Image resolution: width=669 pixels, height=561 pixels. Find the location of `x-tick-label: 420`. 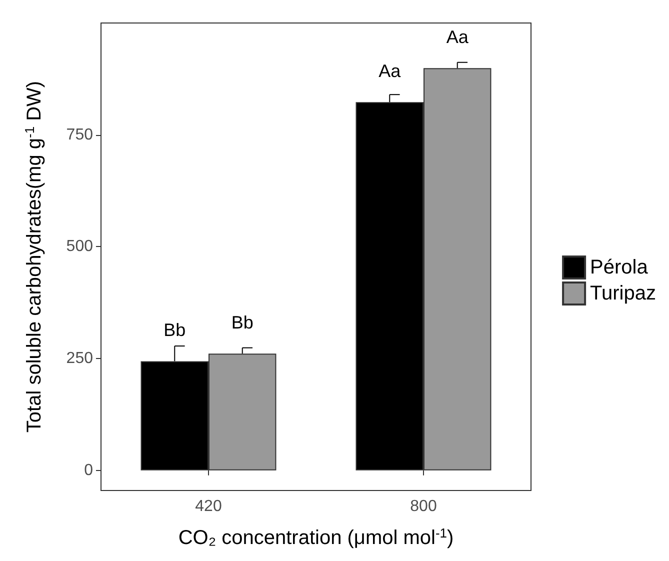

x-tick-label: 420 is located at coordinates (208, 506).